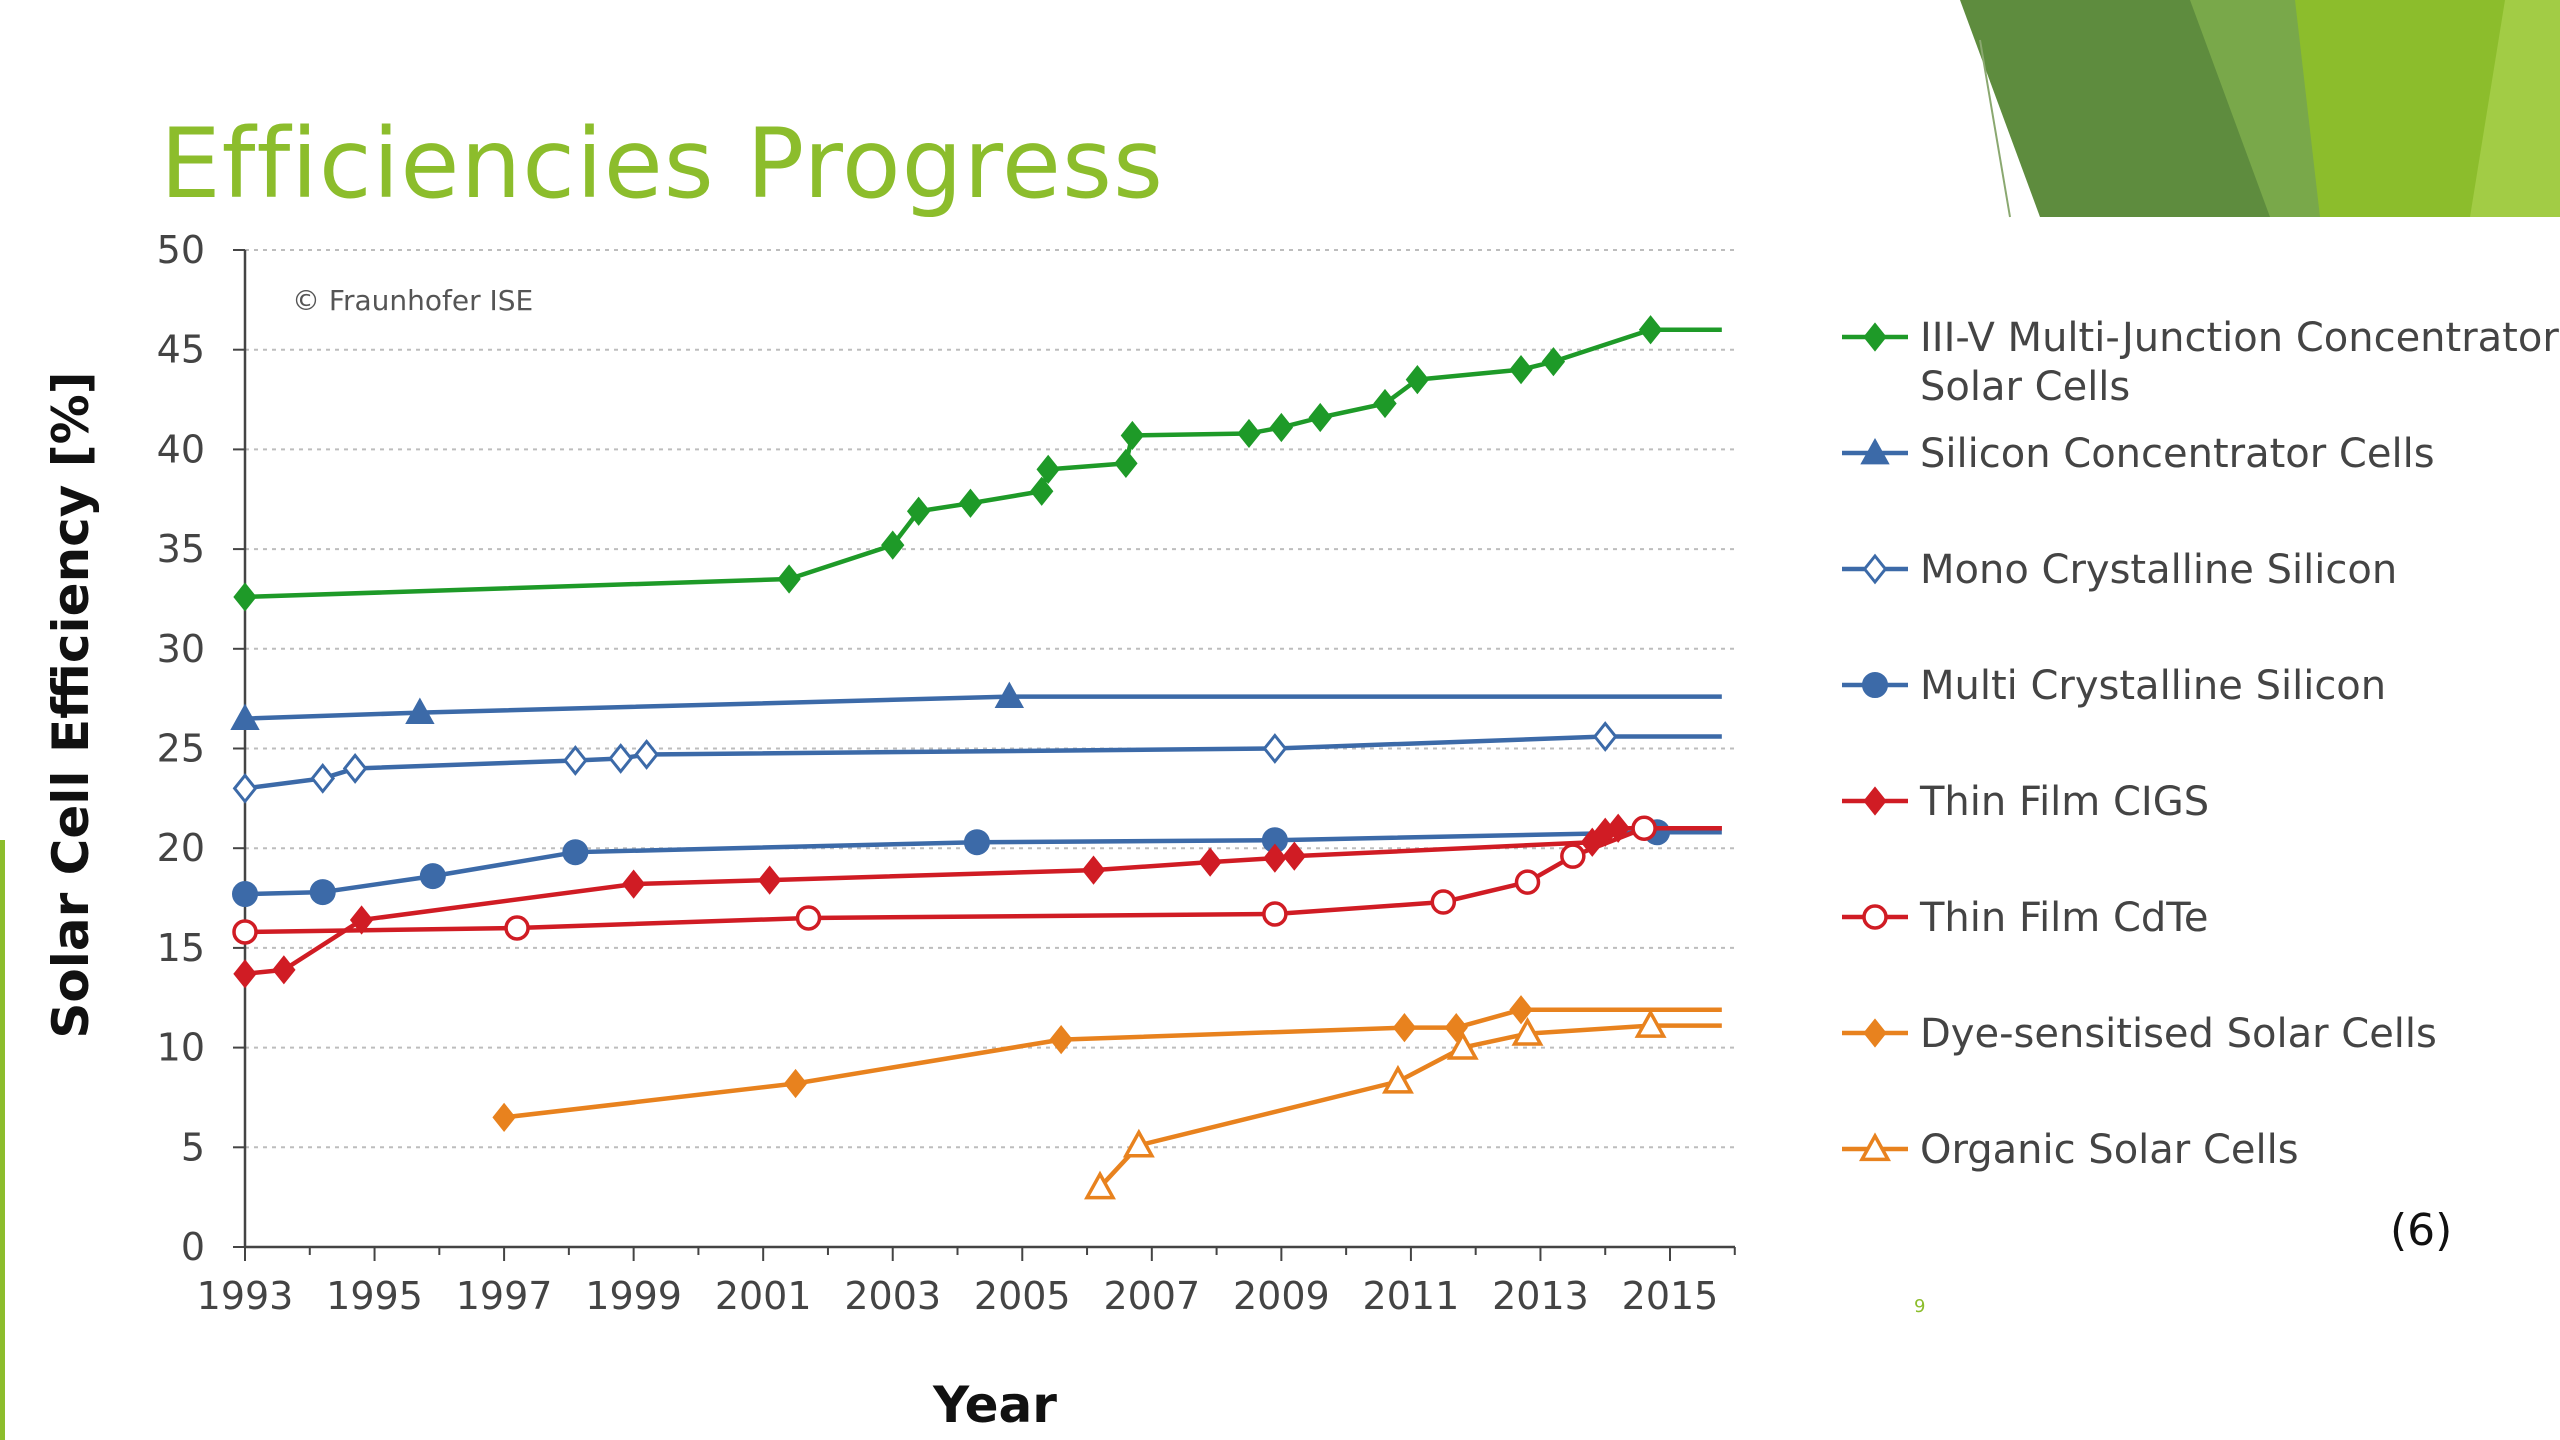  What do you see at coordinates (181, 749) in the screenshot?
I see `y-tick-label: 25` at bounding box center [181, 749].